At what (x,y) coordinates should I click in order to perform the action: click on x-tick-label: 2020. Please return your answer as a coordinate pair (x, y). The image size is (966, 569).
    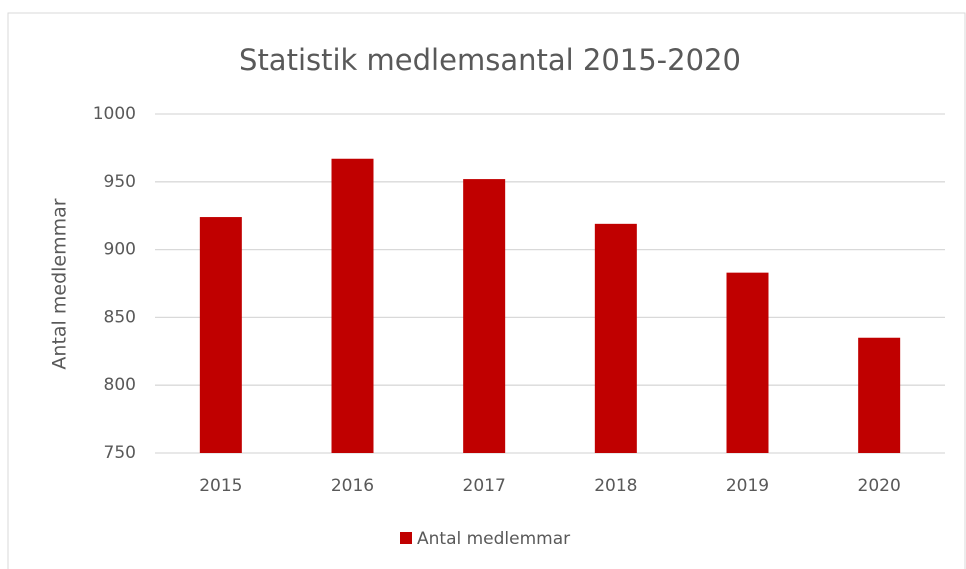
    Looking at the image, I should click on (879, 486).